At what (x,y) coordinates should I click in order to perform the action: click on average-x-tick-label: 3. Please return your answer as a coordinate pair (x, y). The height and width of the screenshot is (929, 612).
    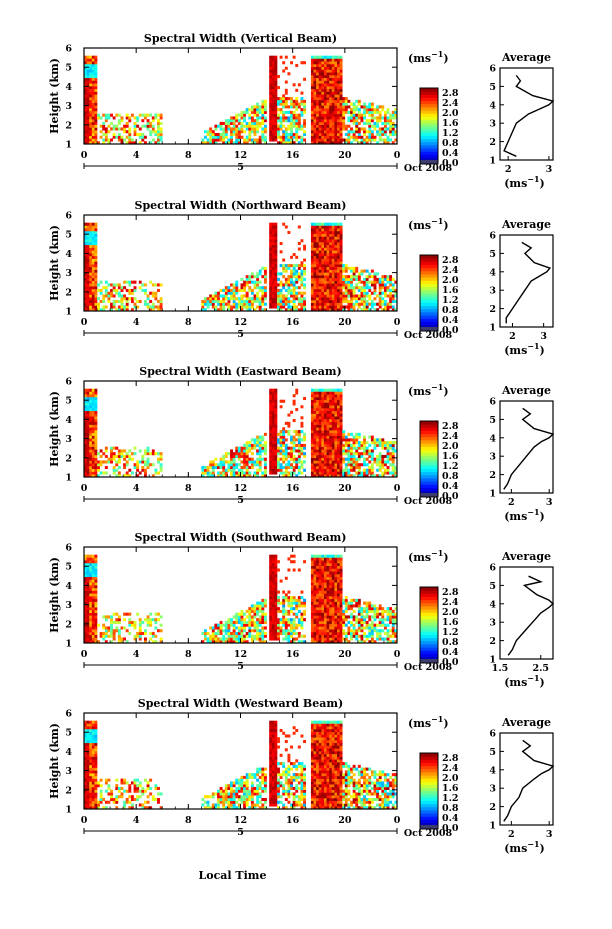
    Looking at the image, I should click on (549, 169).